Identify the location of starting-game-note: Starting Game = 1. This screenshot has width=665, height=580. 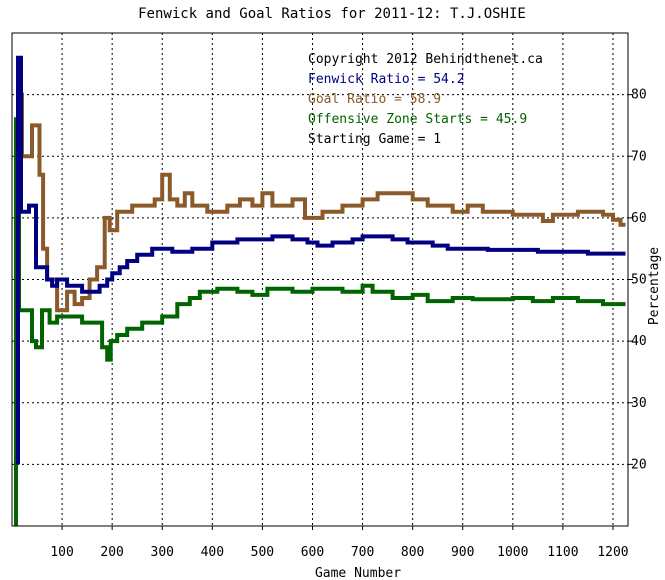
(374, 139).